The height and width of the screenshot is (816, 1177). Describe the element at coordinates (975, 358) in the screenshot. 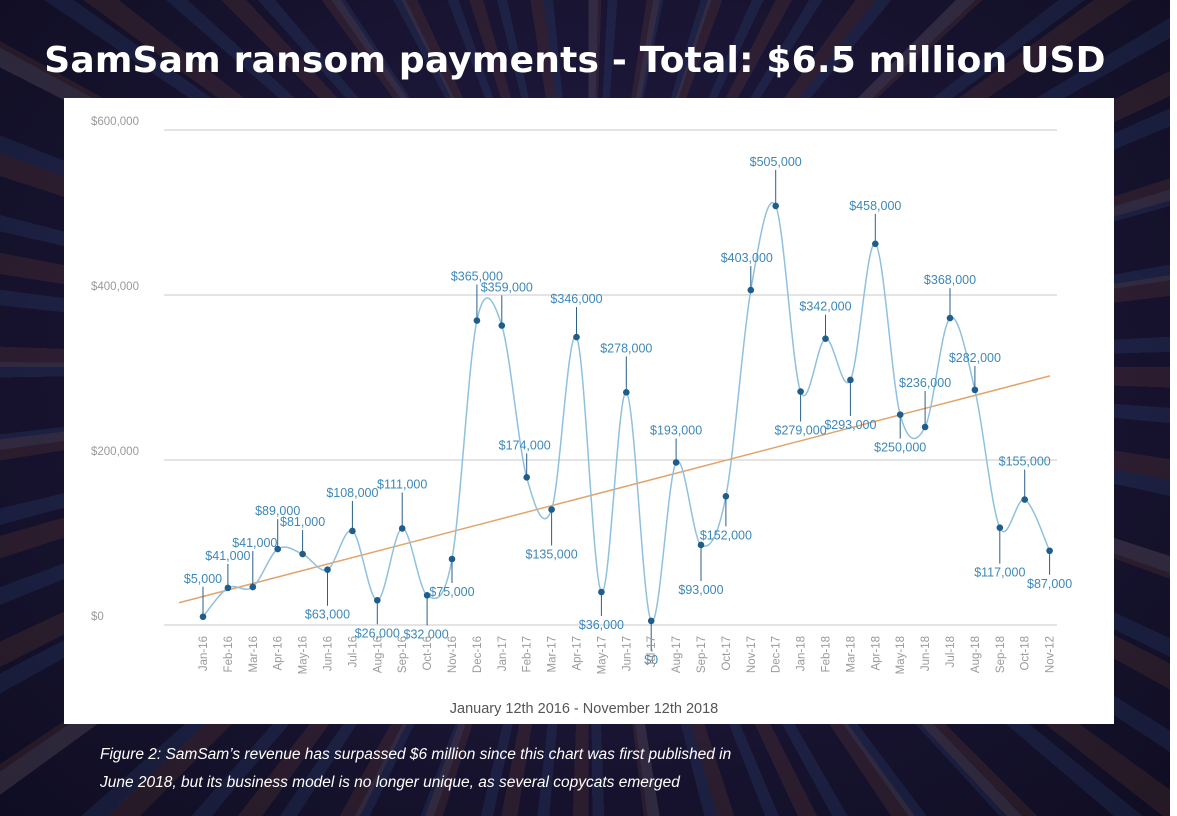

I see `data-label: $282,000` at that location.